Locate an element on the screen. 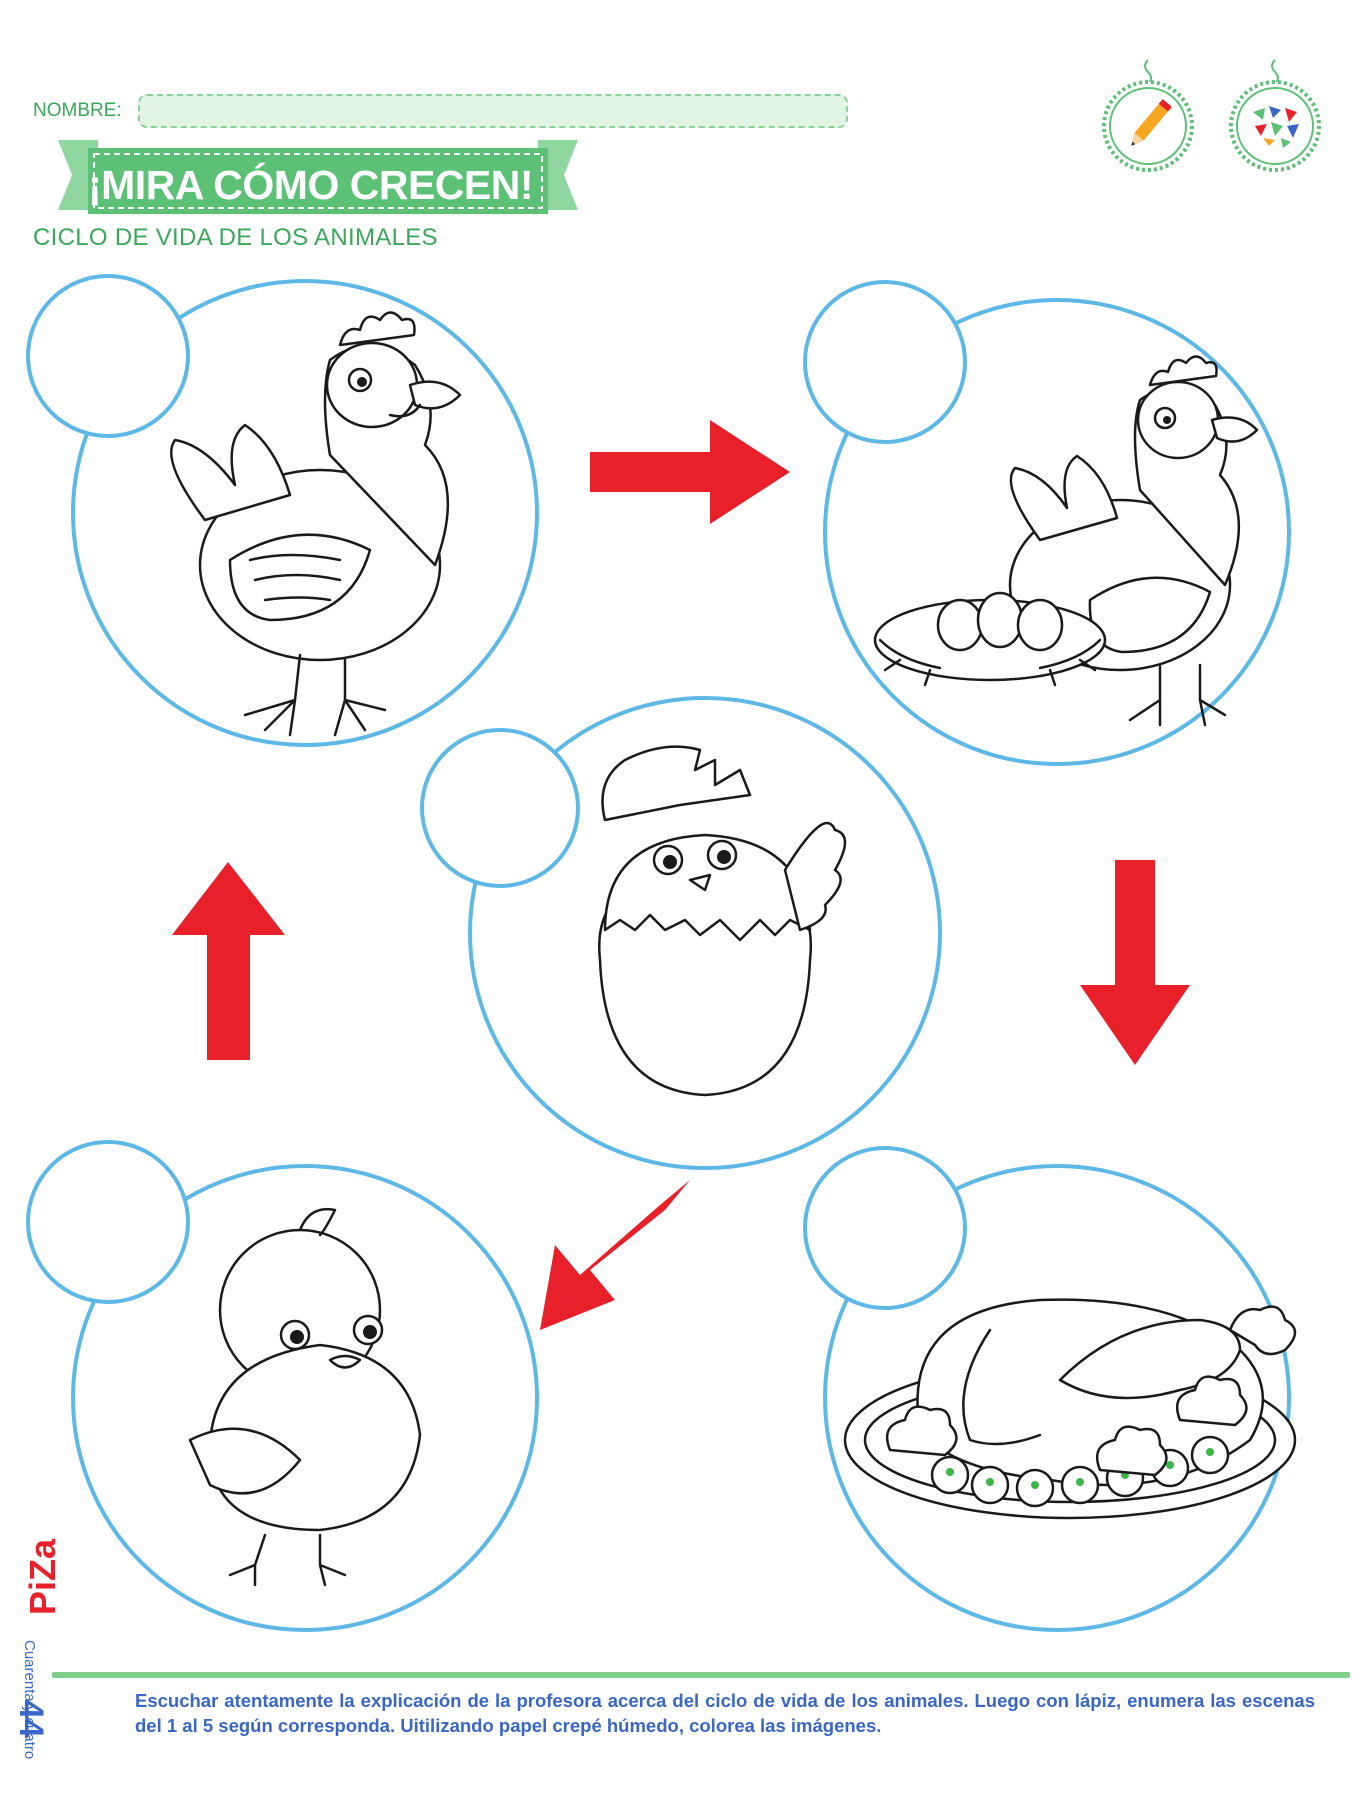  hatching-chick-icon is located at coordinates (722, 921).